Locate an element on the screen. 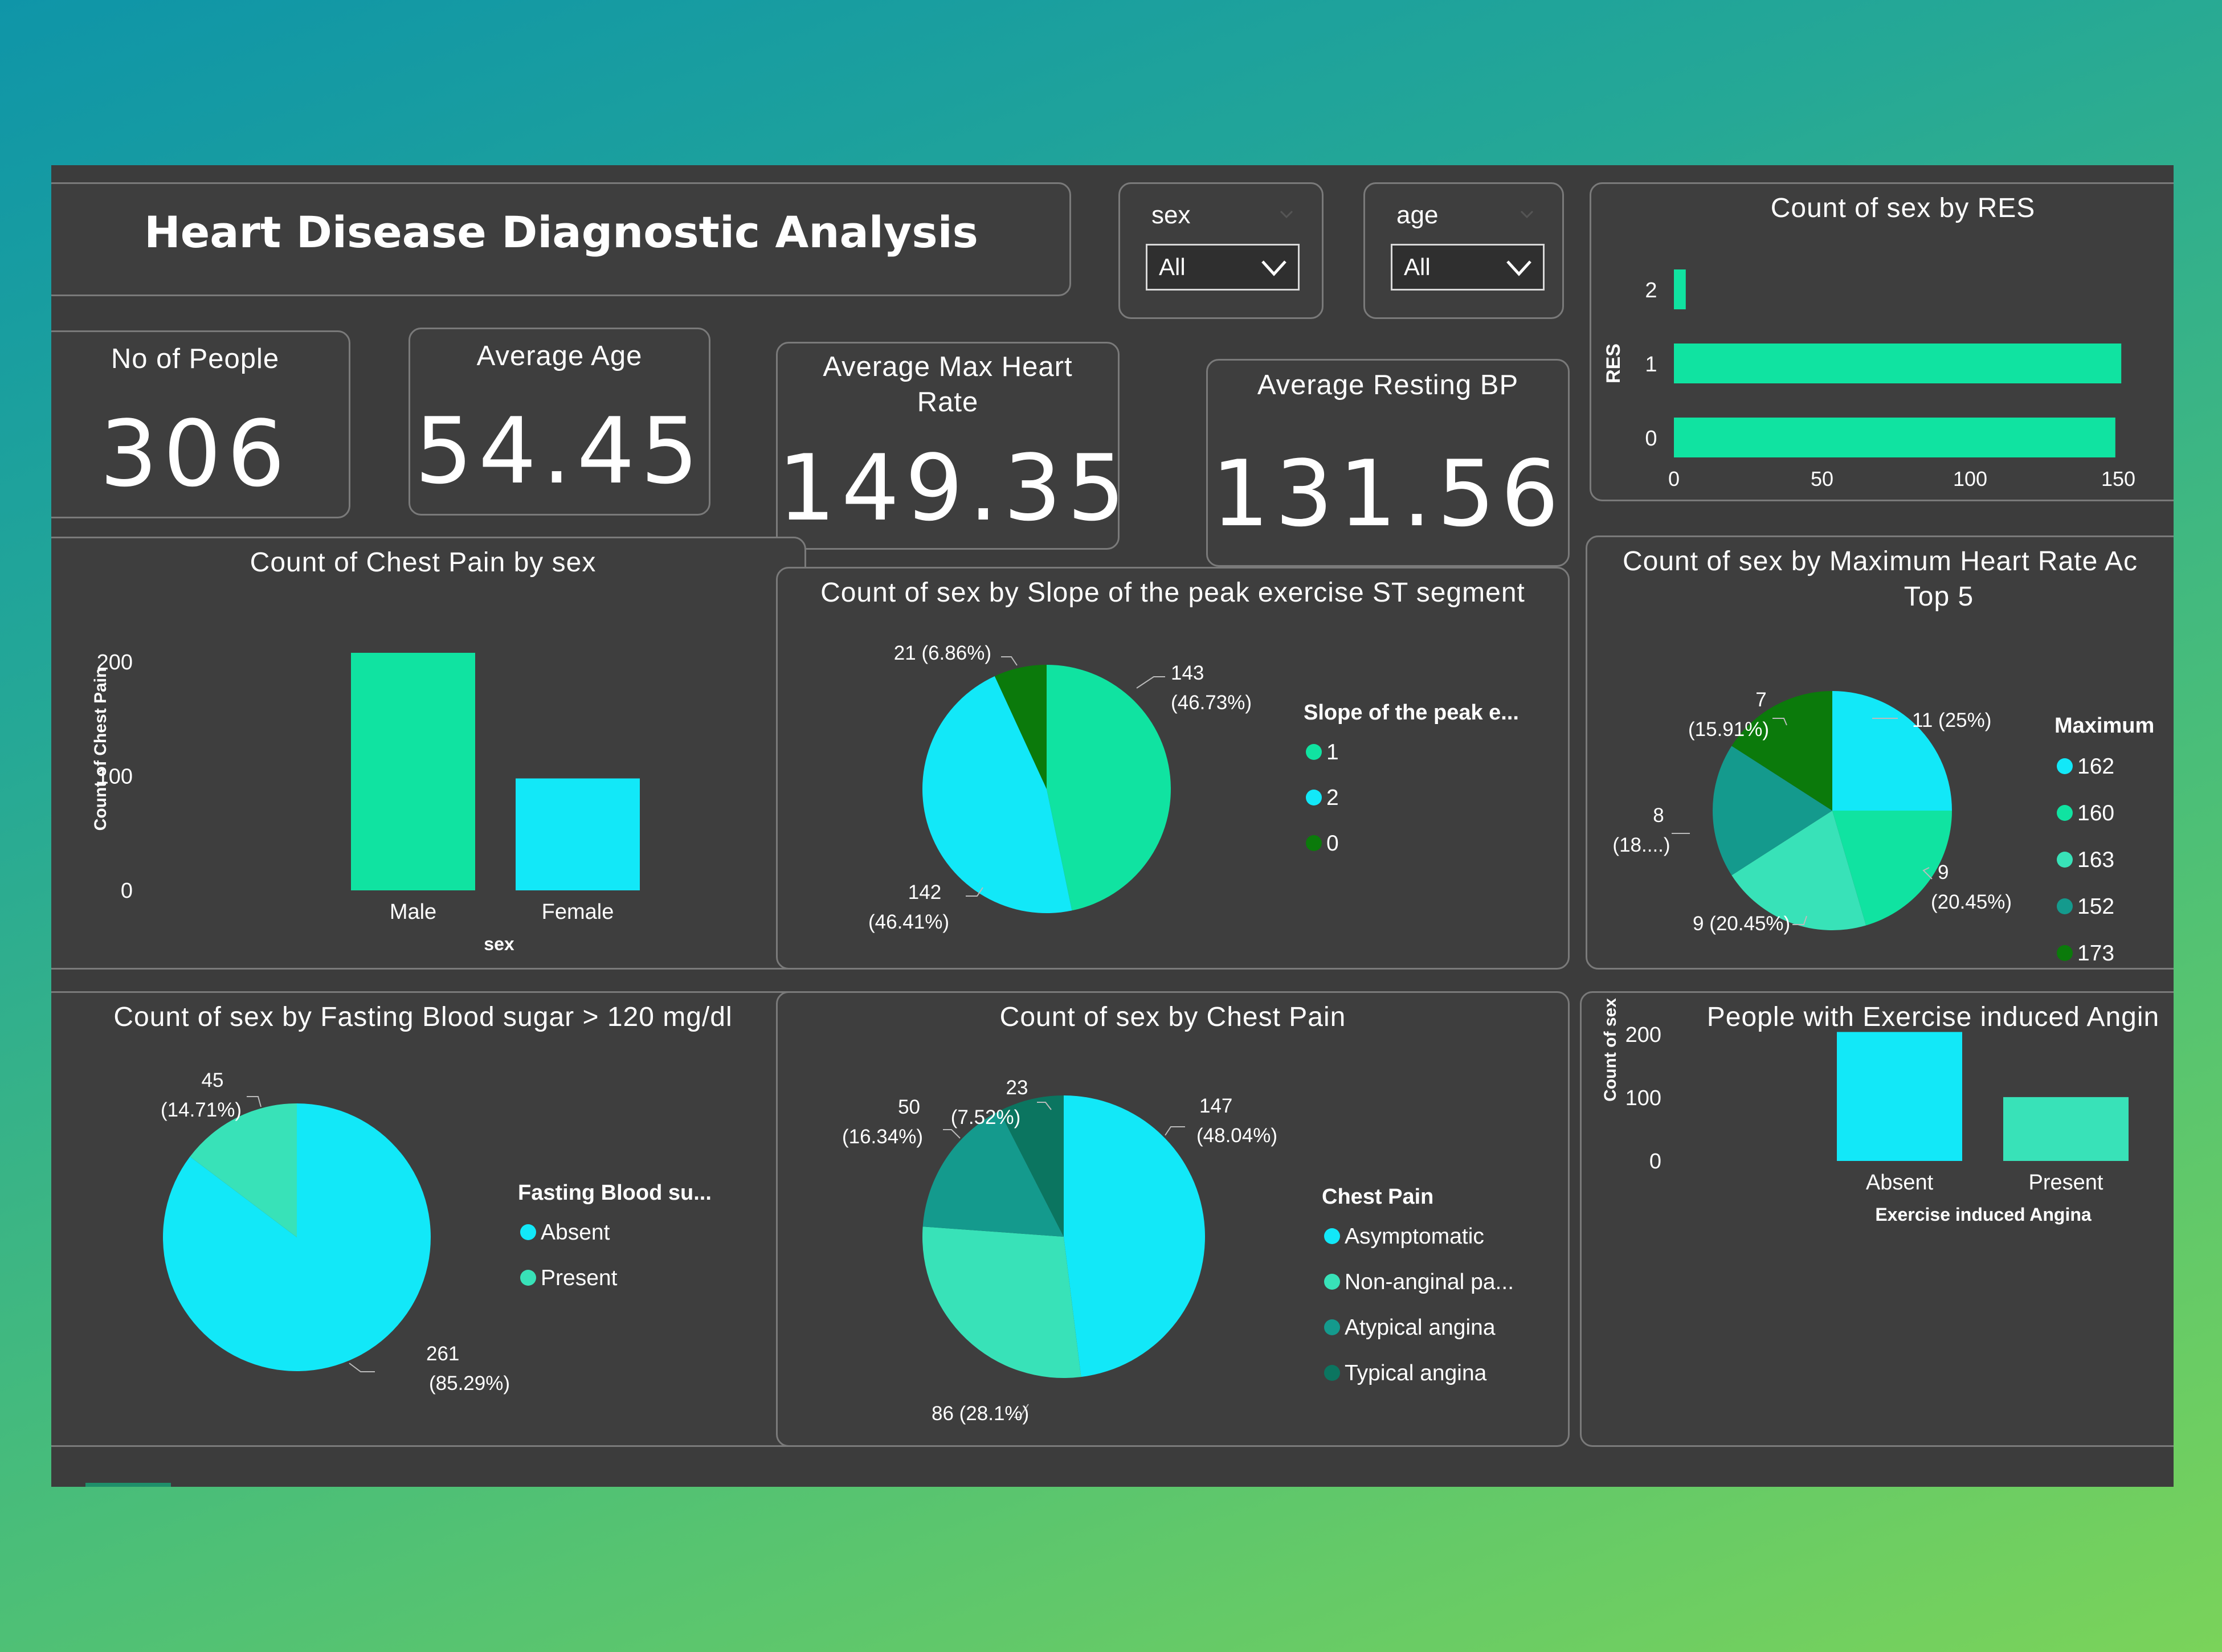 The width and height of the screenshot is (2222, 1652). y-axis-label: RES is located at coordinates (1613, 363).